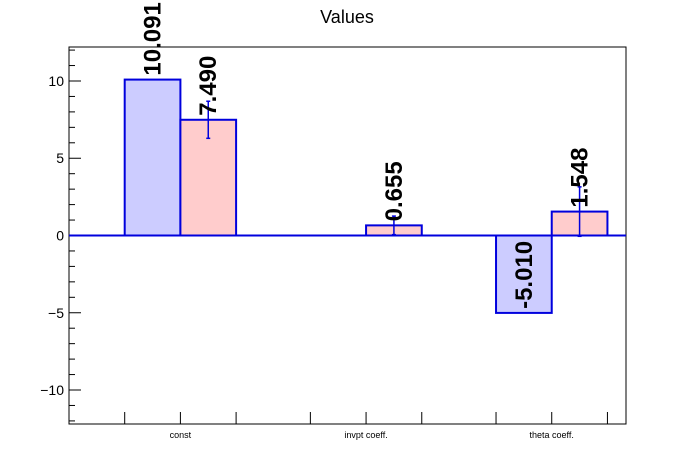 The width and height of the screenshot is (696, 472). What do you see at coordinates (52, 390) in the screenshot?
I see `y-tick-label: −10` at bounding box center [52, 390].